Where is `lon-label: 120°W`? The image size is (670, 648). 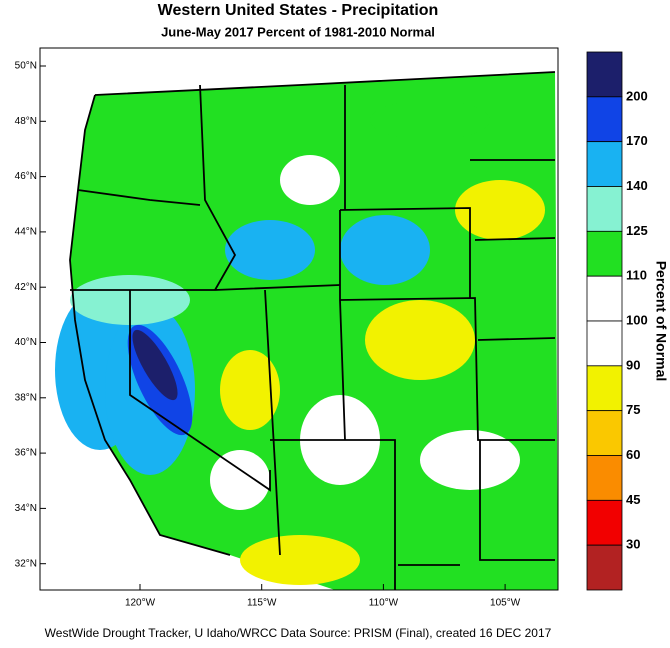
lon-label: 120°W is located at coordinates (140, 603).